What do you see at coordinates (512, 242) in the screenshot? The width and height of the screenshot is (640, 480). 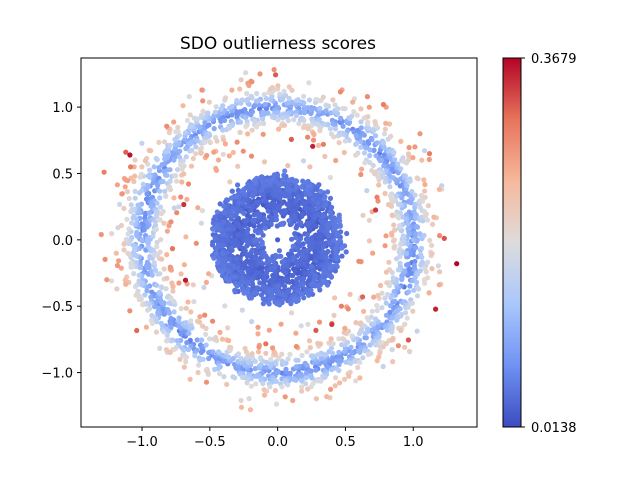 I see `colorbar` at bounding box center [512, 242].